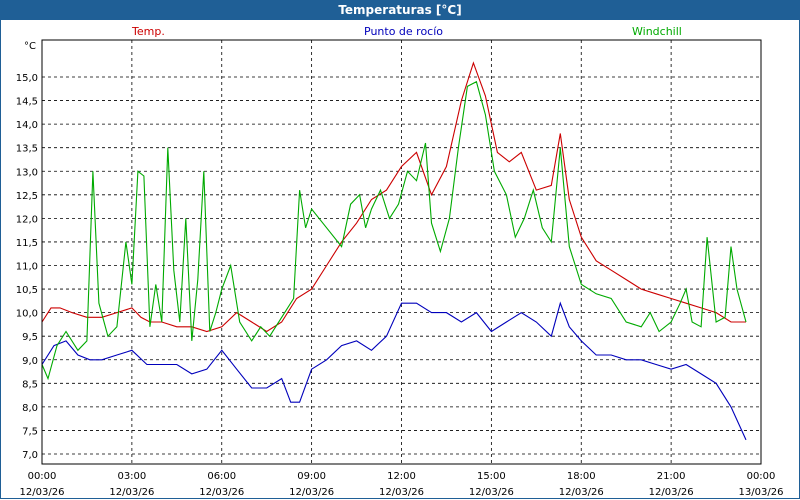 The height and width of the screenshot is (500, 800). I want to click on legend-temp: Temp., so click(148, 31).